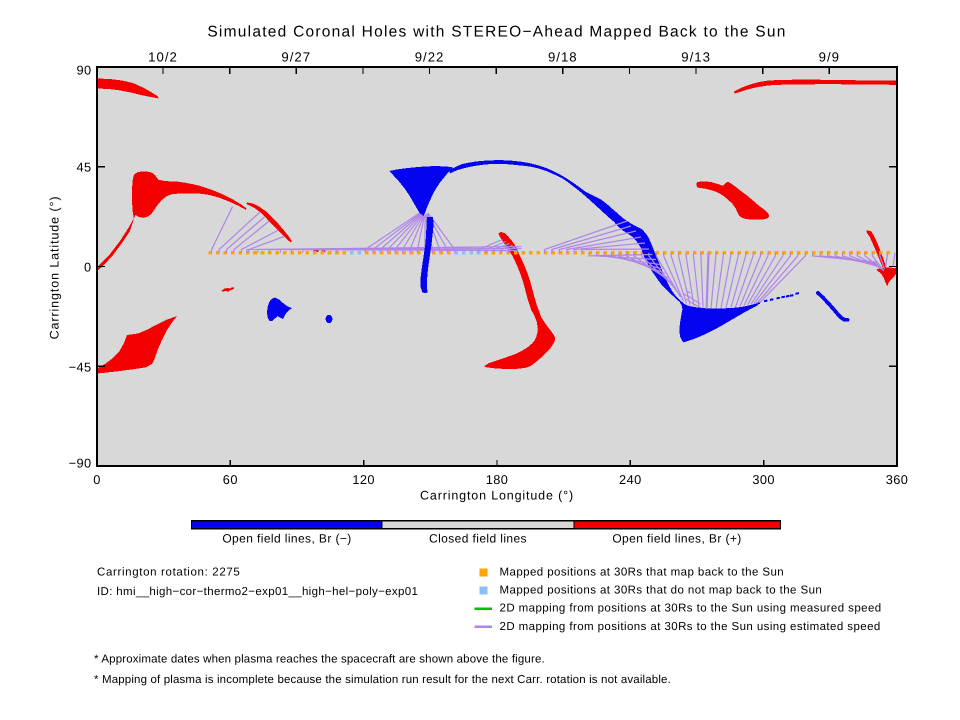 The width and height of the screenshot is (960, 720). I want to click on svg-text: Open field lines, Br (−), so click(286, 539).